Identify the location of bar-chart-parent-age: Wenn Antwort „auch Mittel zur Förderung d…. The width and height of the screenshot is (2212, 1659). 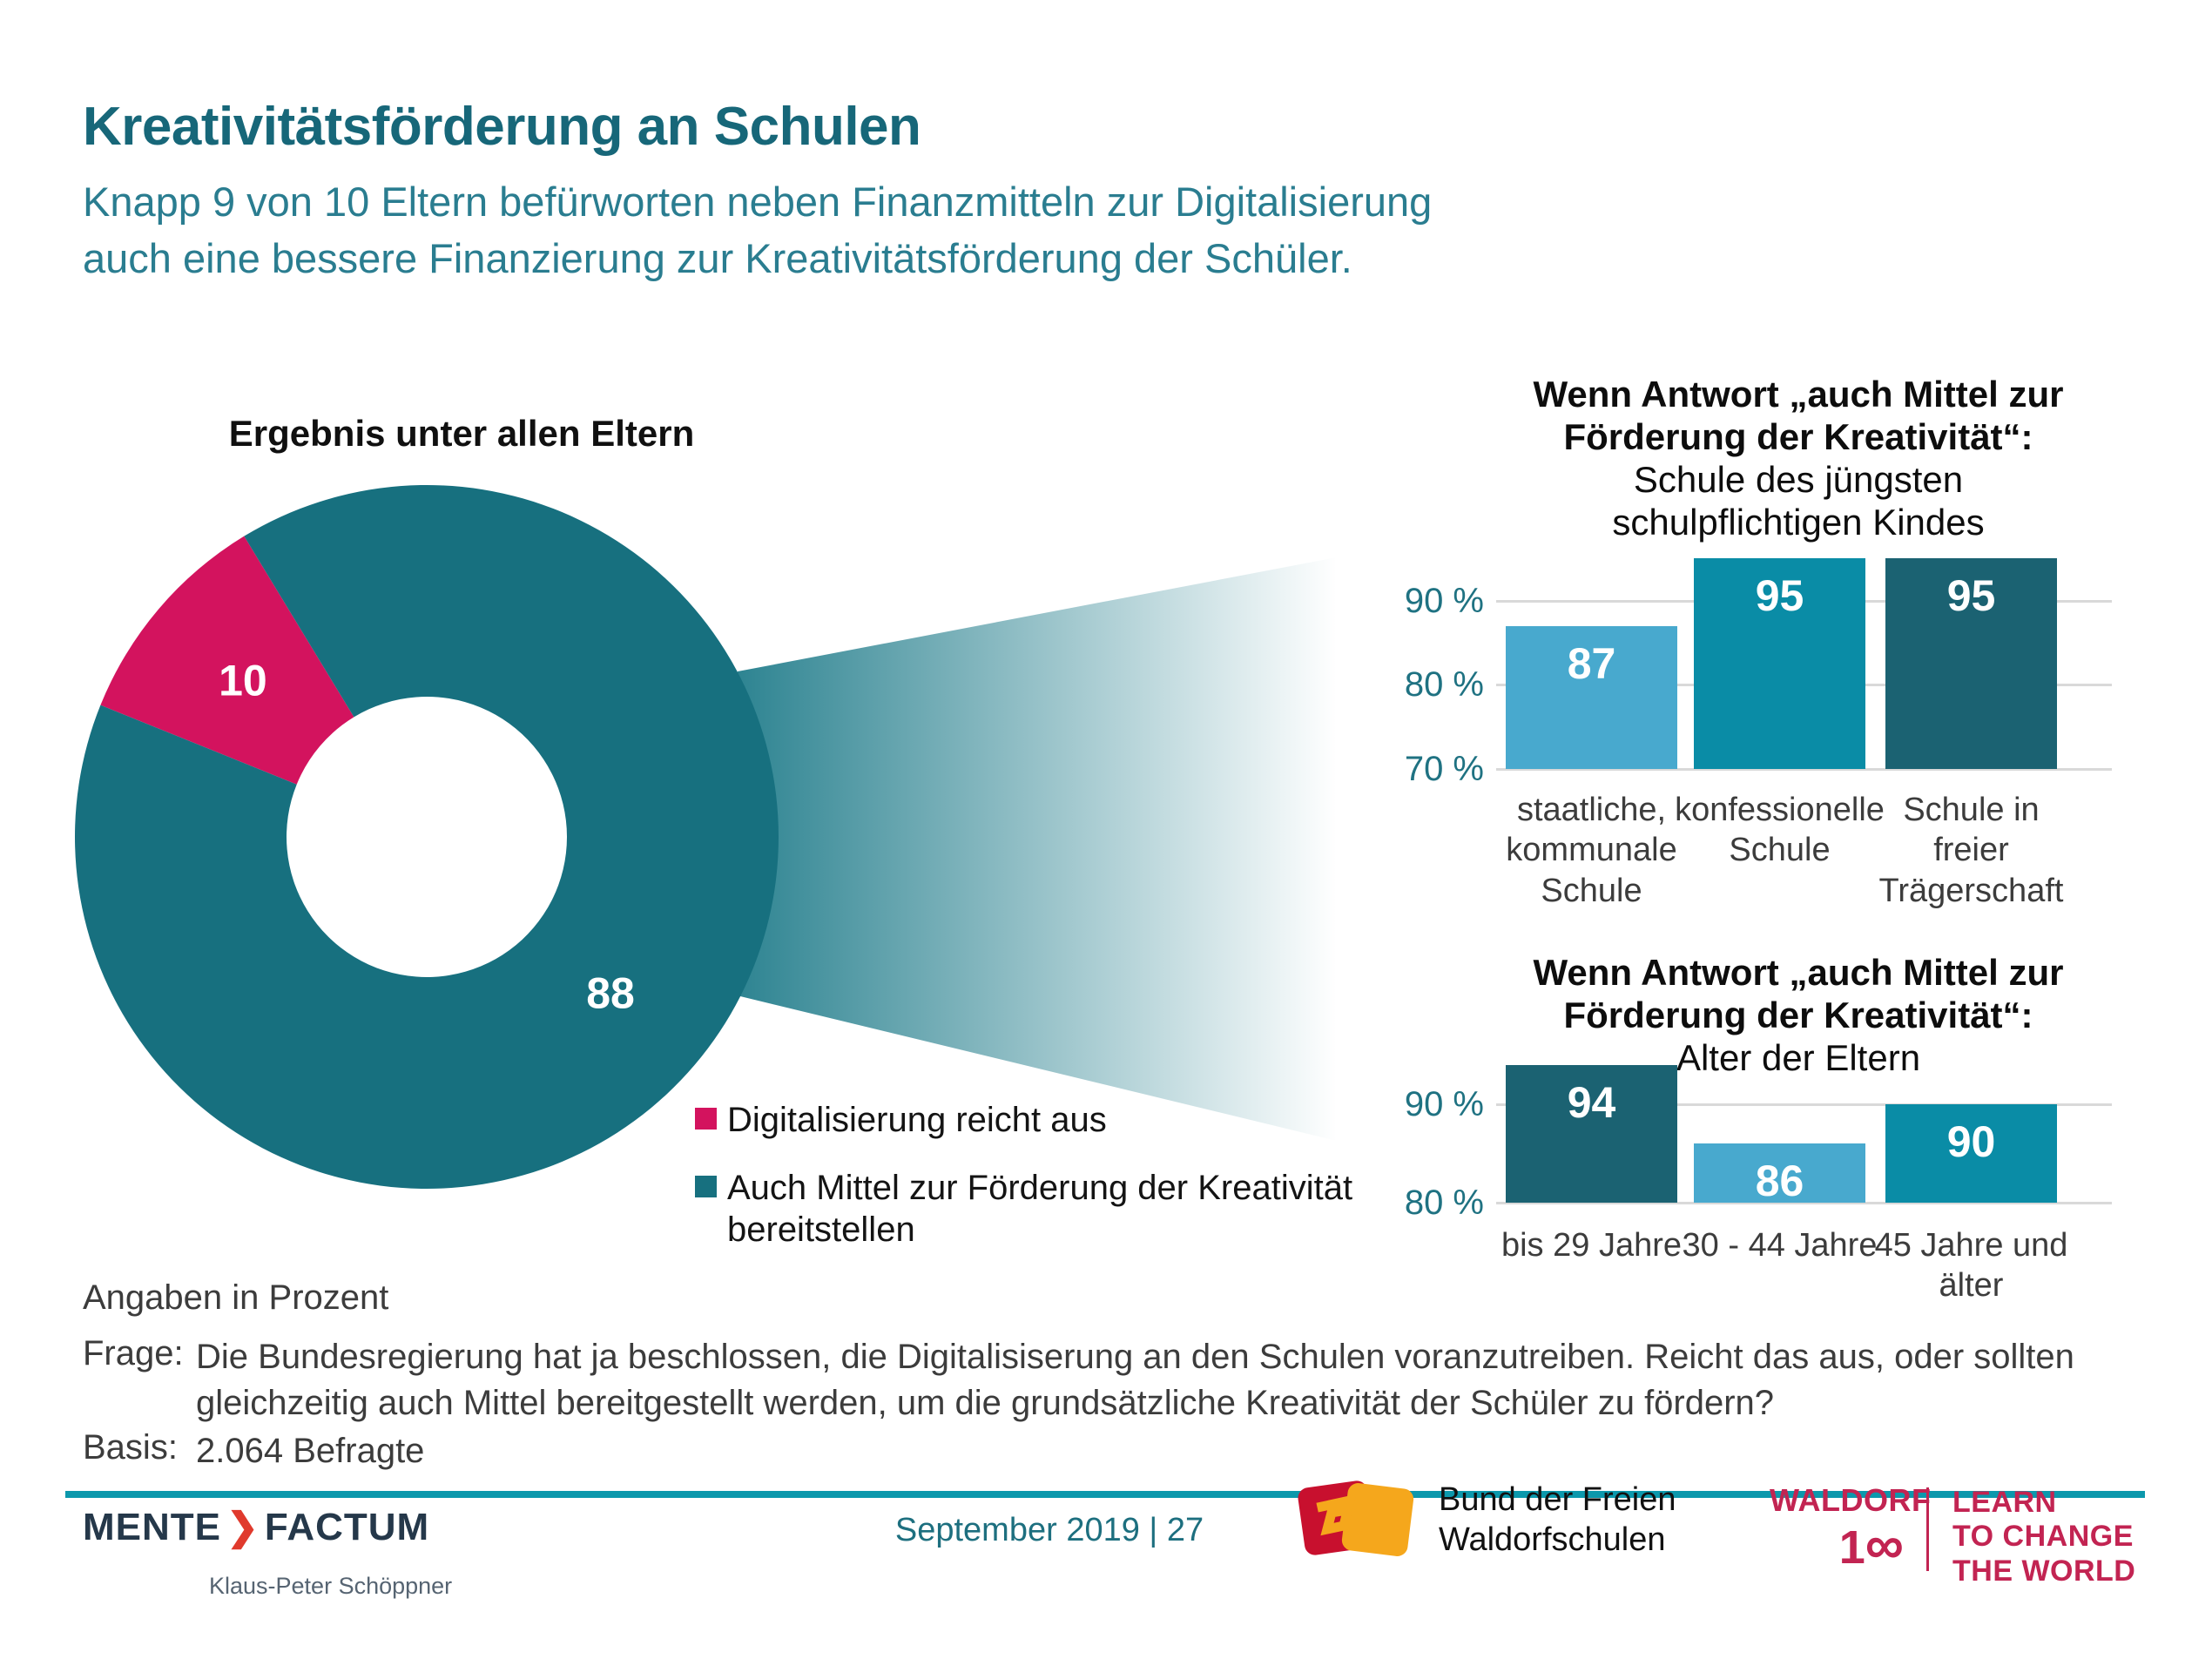
(1768, 1155).